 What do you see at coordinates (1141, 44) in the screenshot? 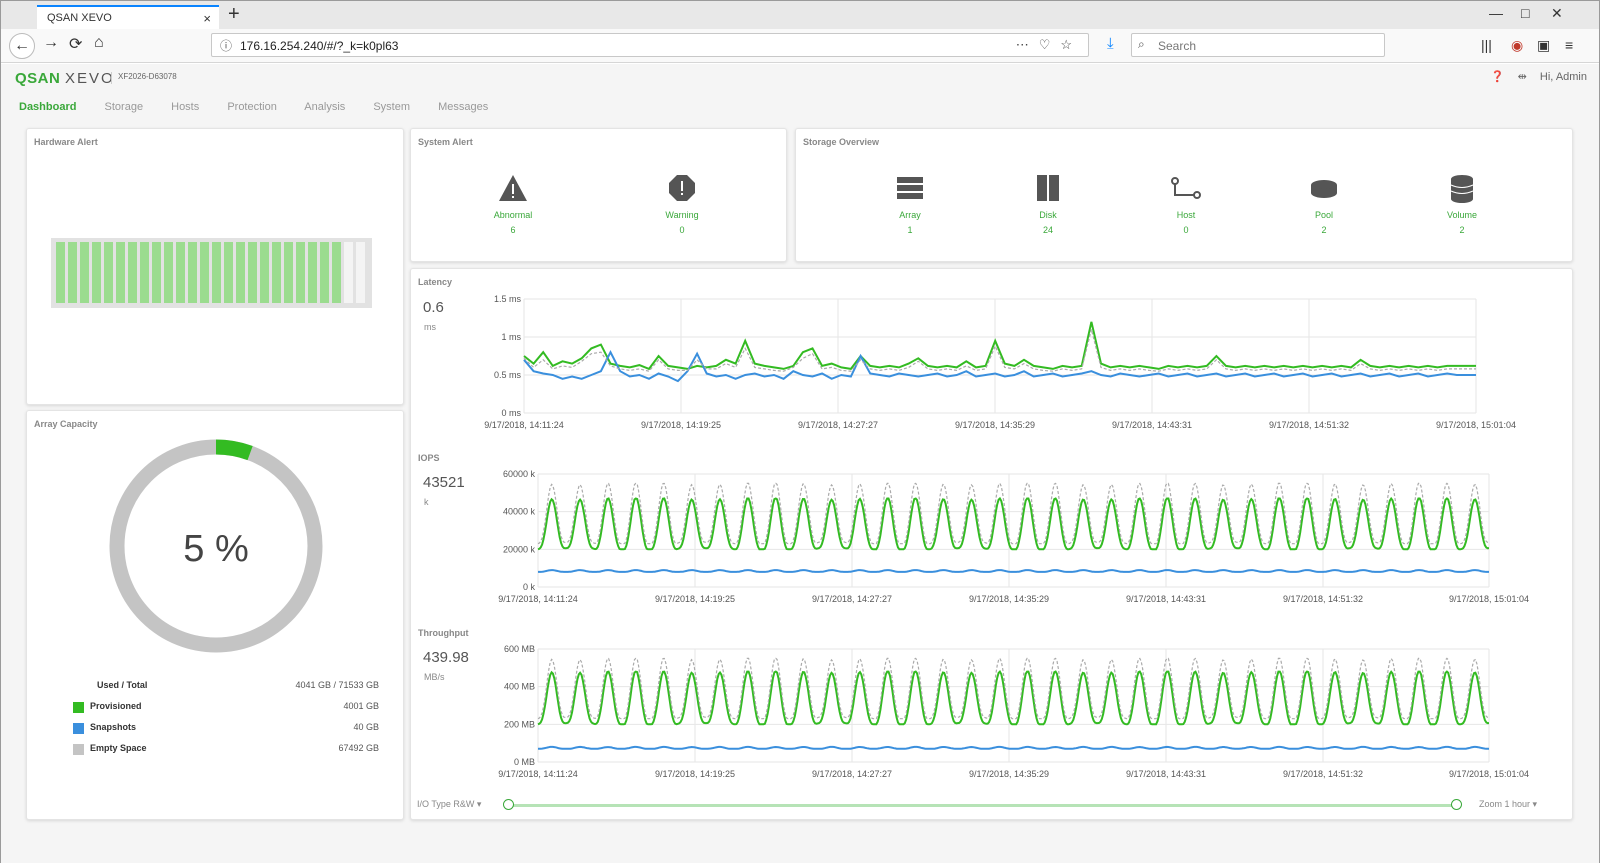
I see `search-icon: ⌕` at bounding box center [1141, 44].